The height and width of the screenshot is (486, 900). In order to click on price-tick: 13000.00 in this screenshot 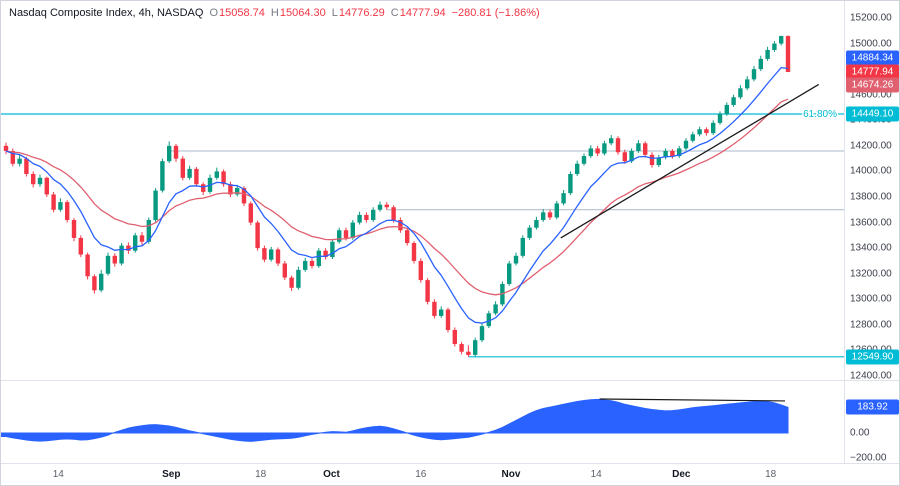, I will do `click(871, 299)`.